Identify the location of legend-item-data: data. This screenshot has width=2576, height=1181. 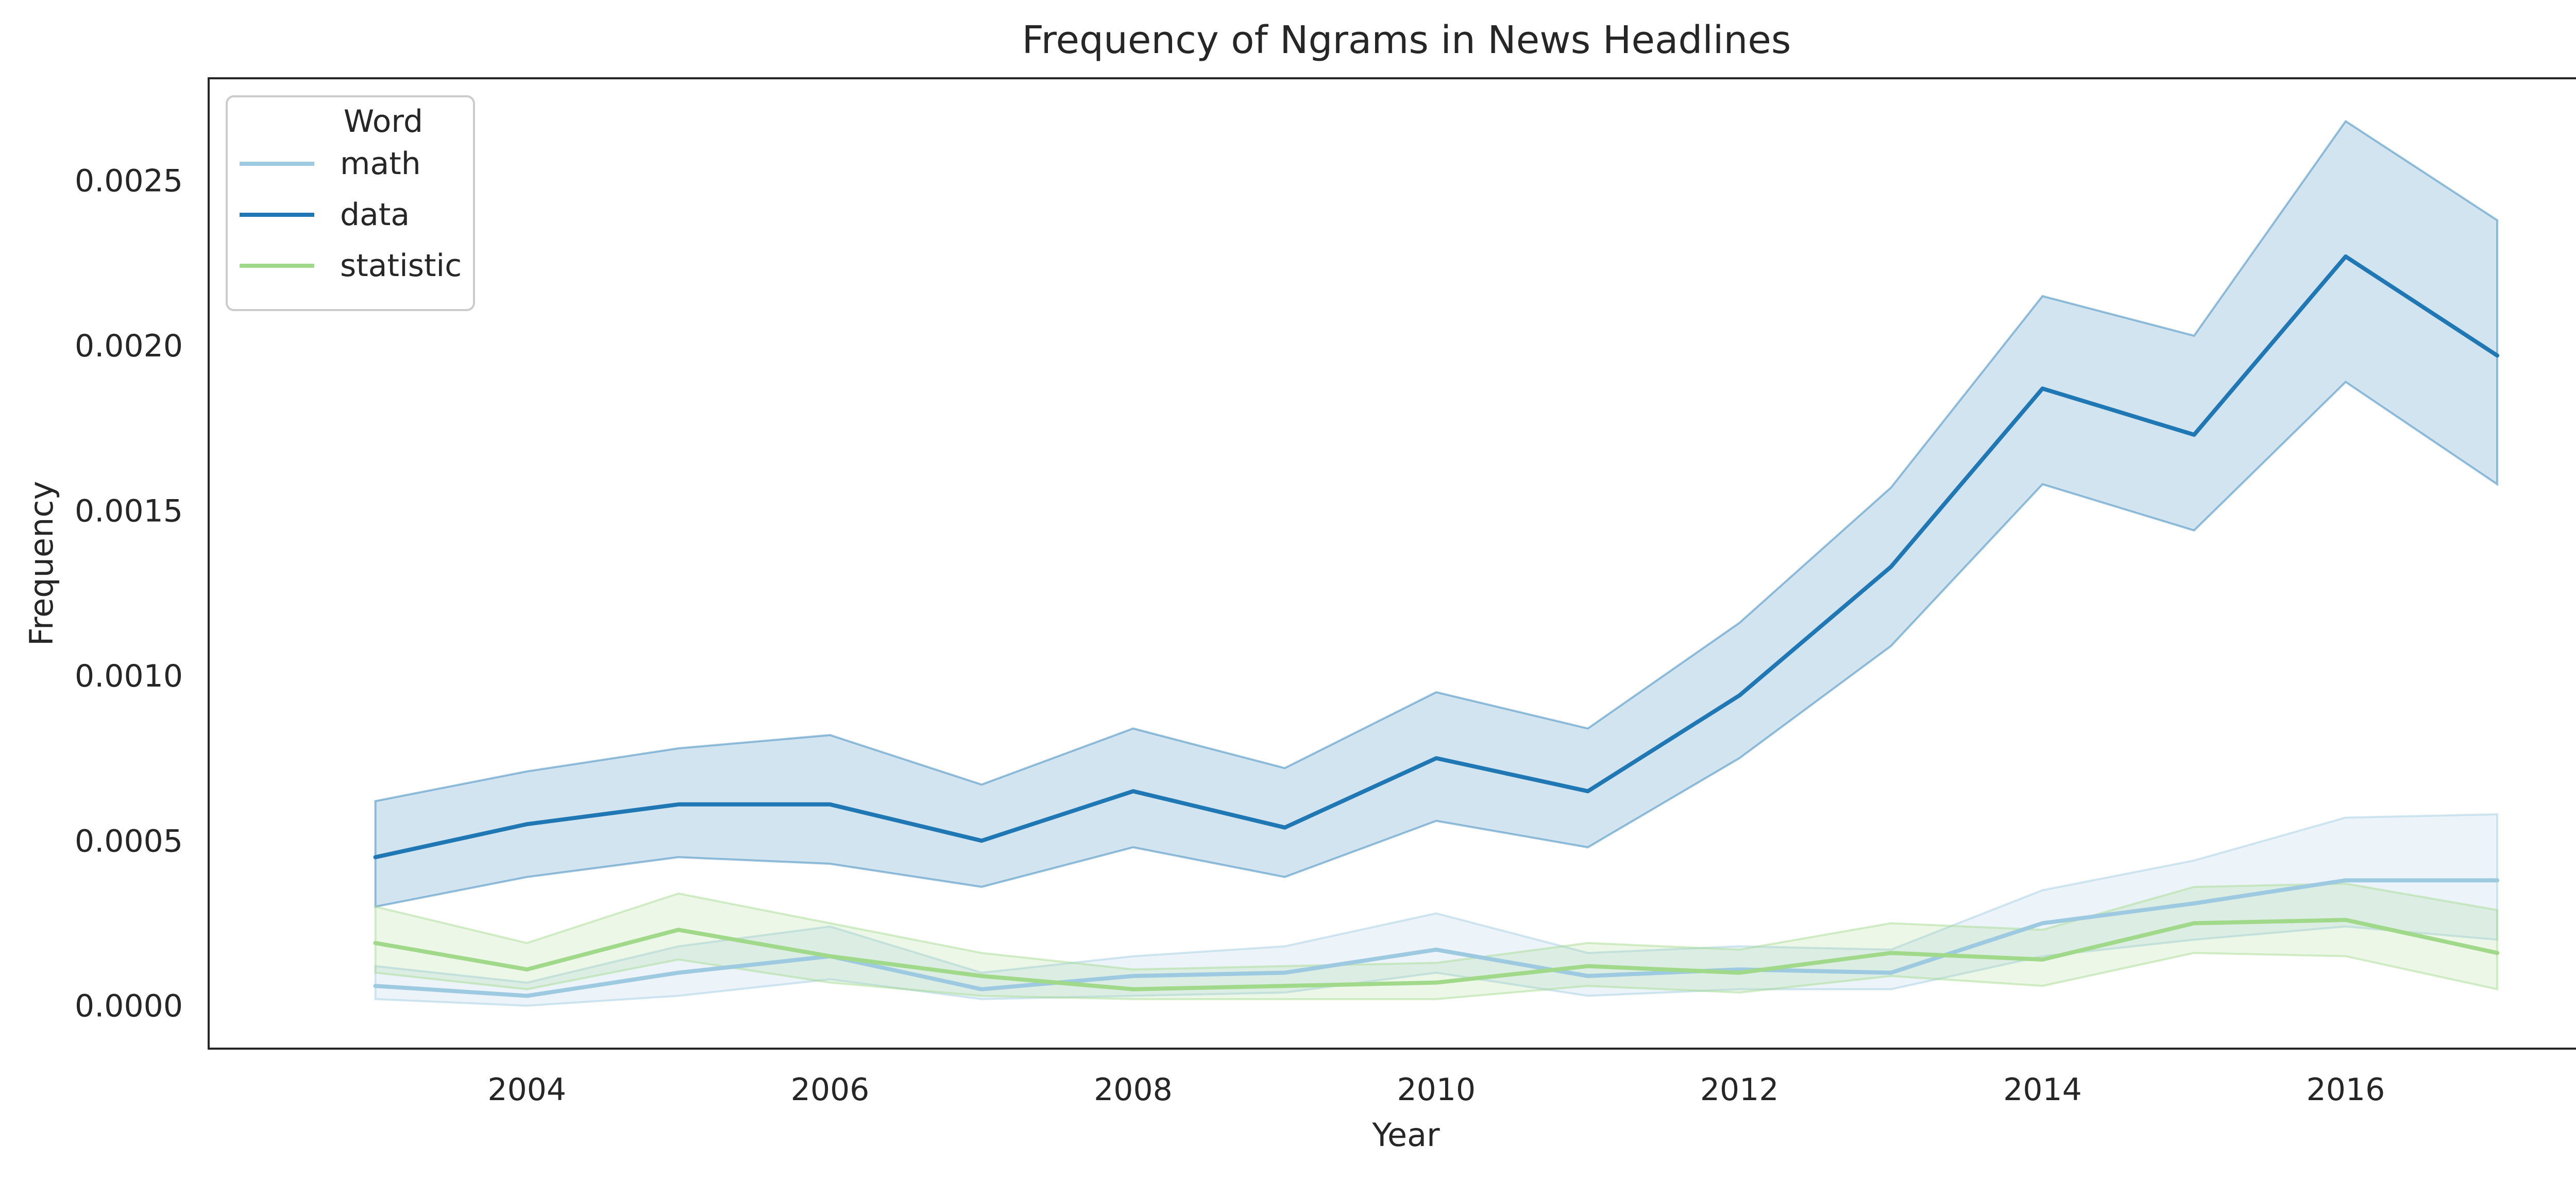
(325, 215).